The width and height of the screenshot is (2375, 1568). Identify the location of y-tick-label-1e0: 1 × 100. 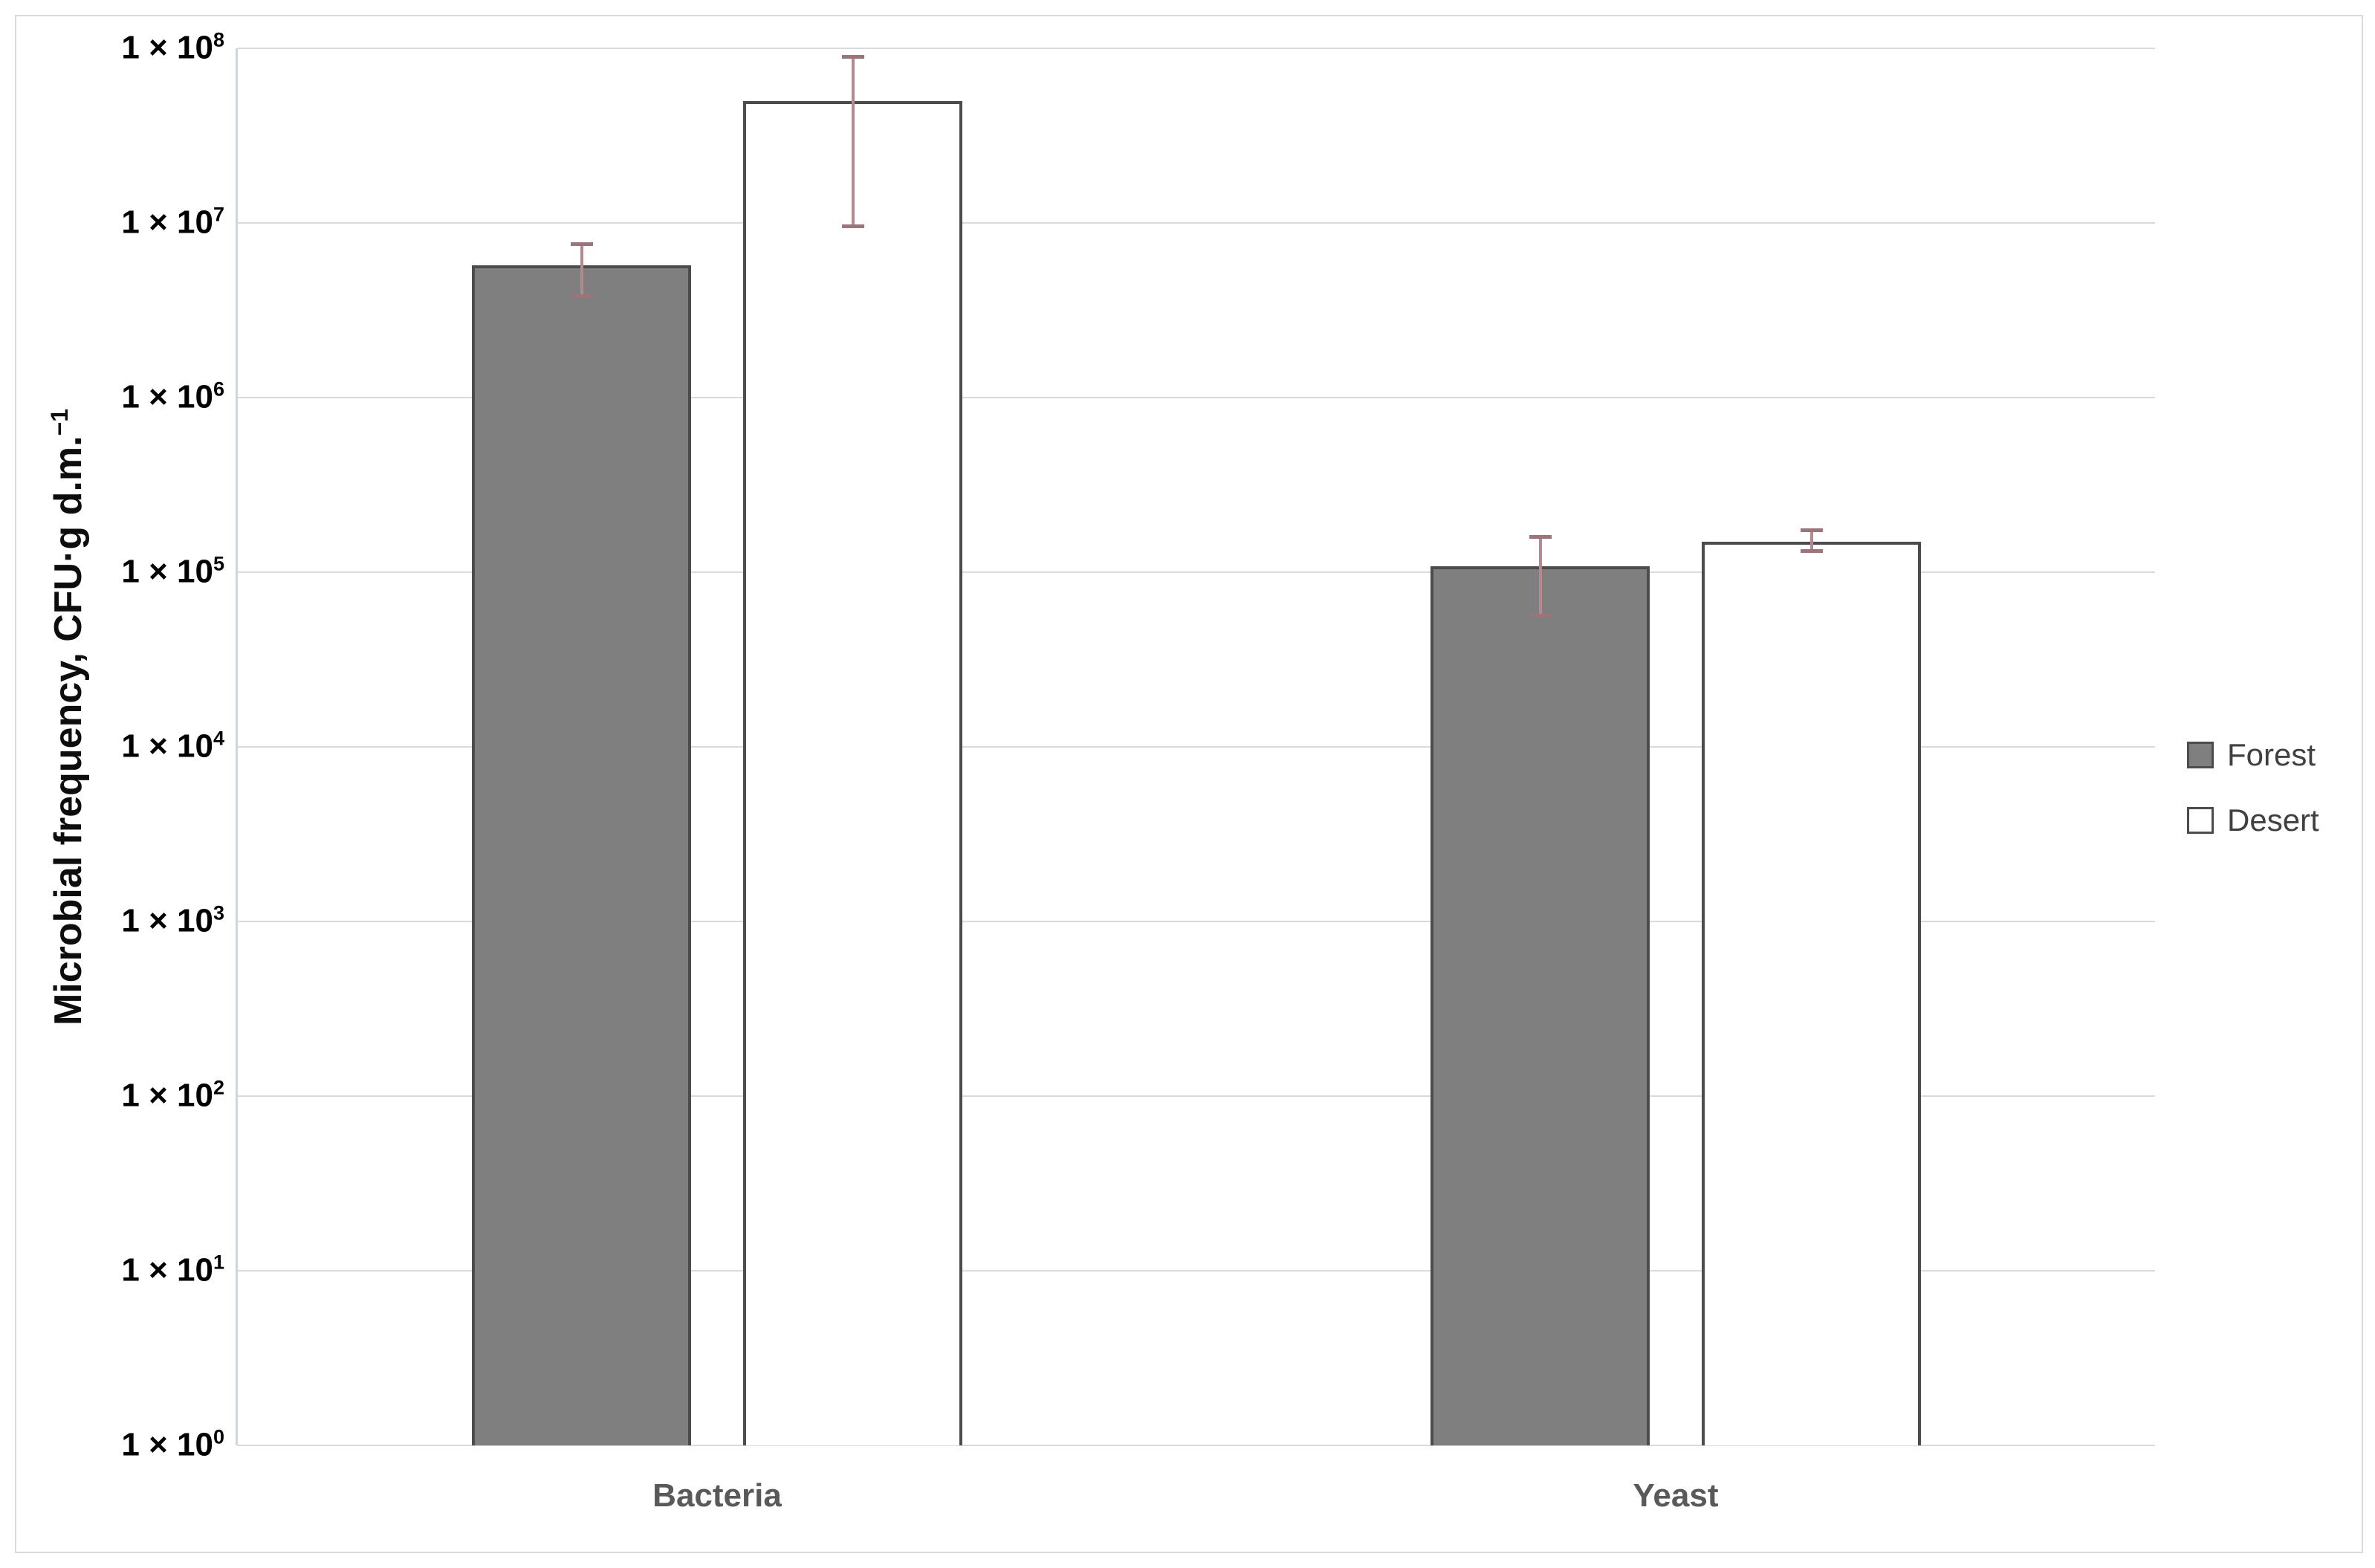
(112, 1445).